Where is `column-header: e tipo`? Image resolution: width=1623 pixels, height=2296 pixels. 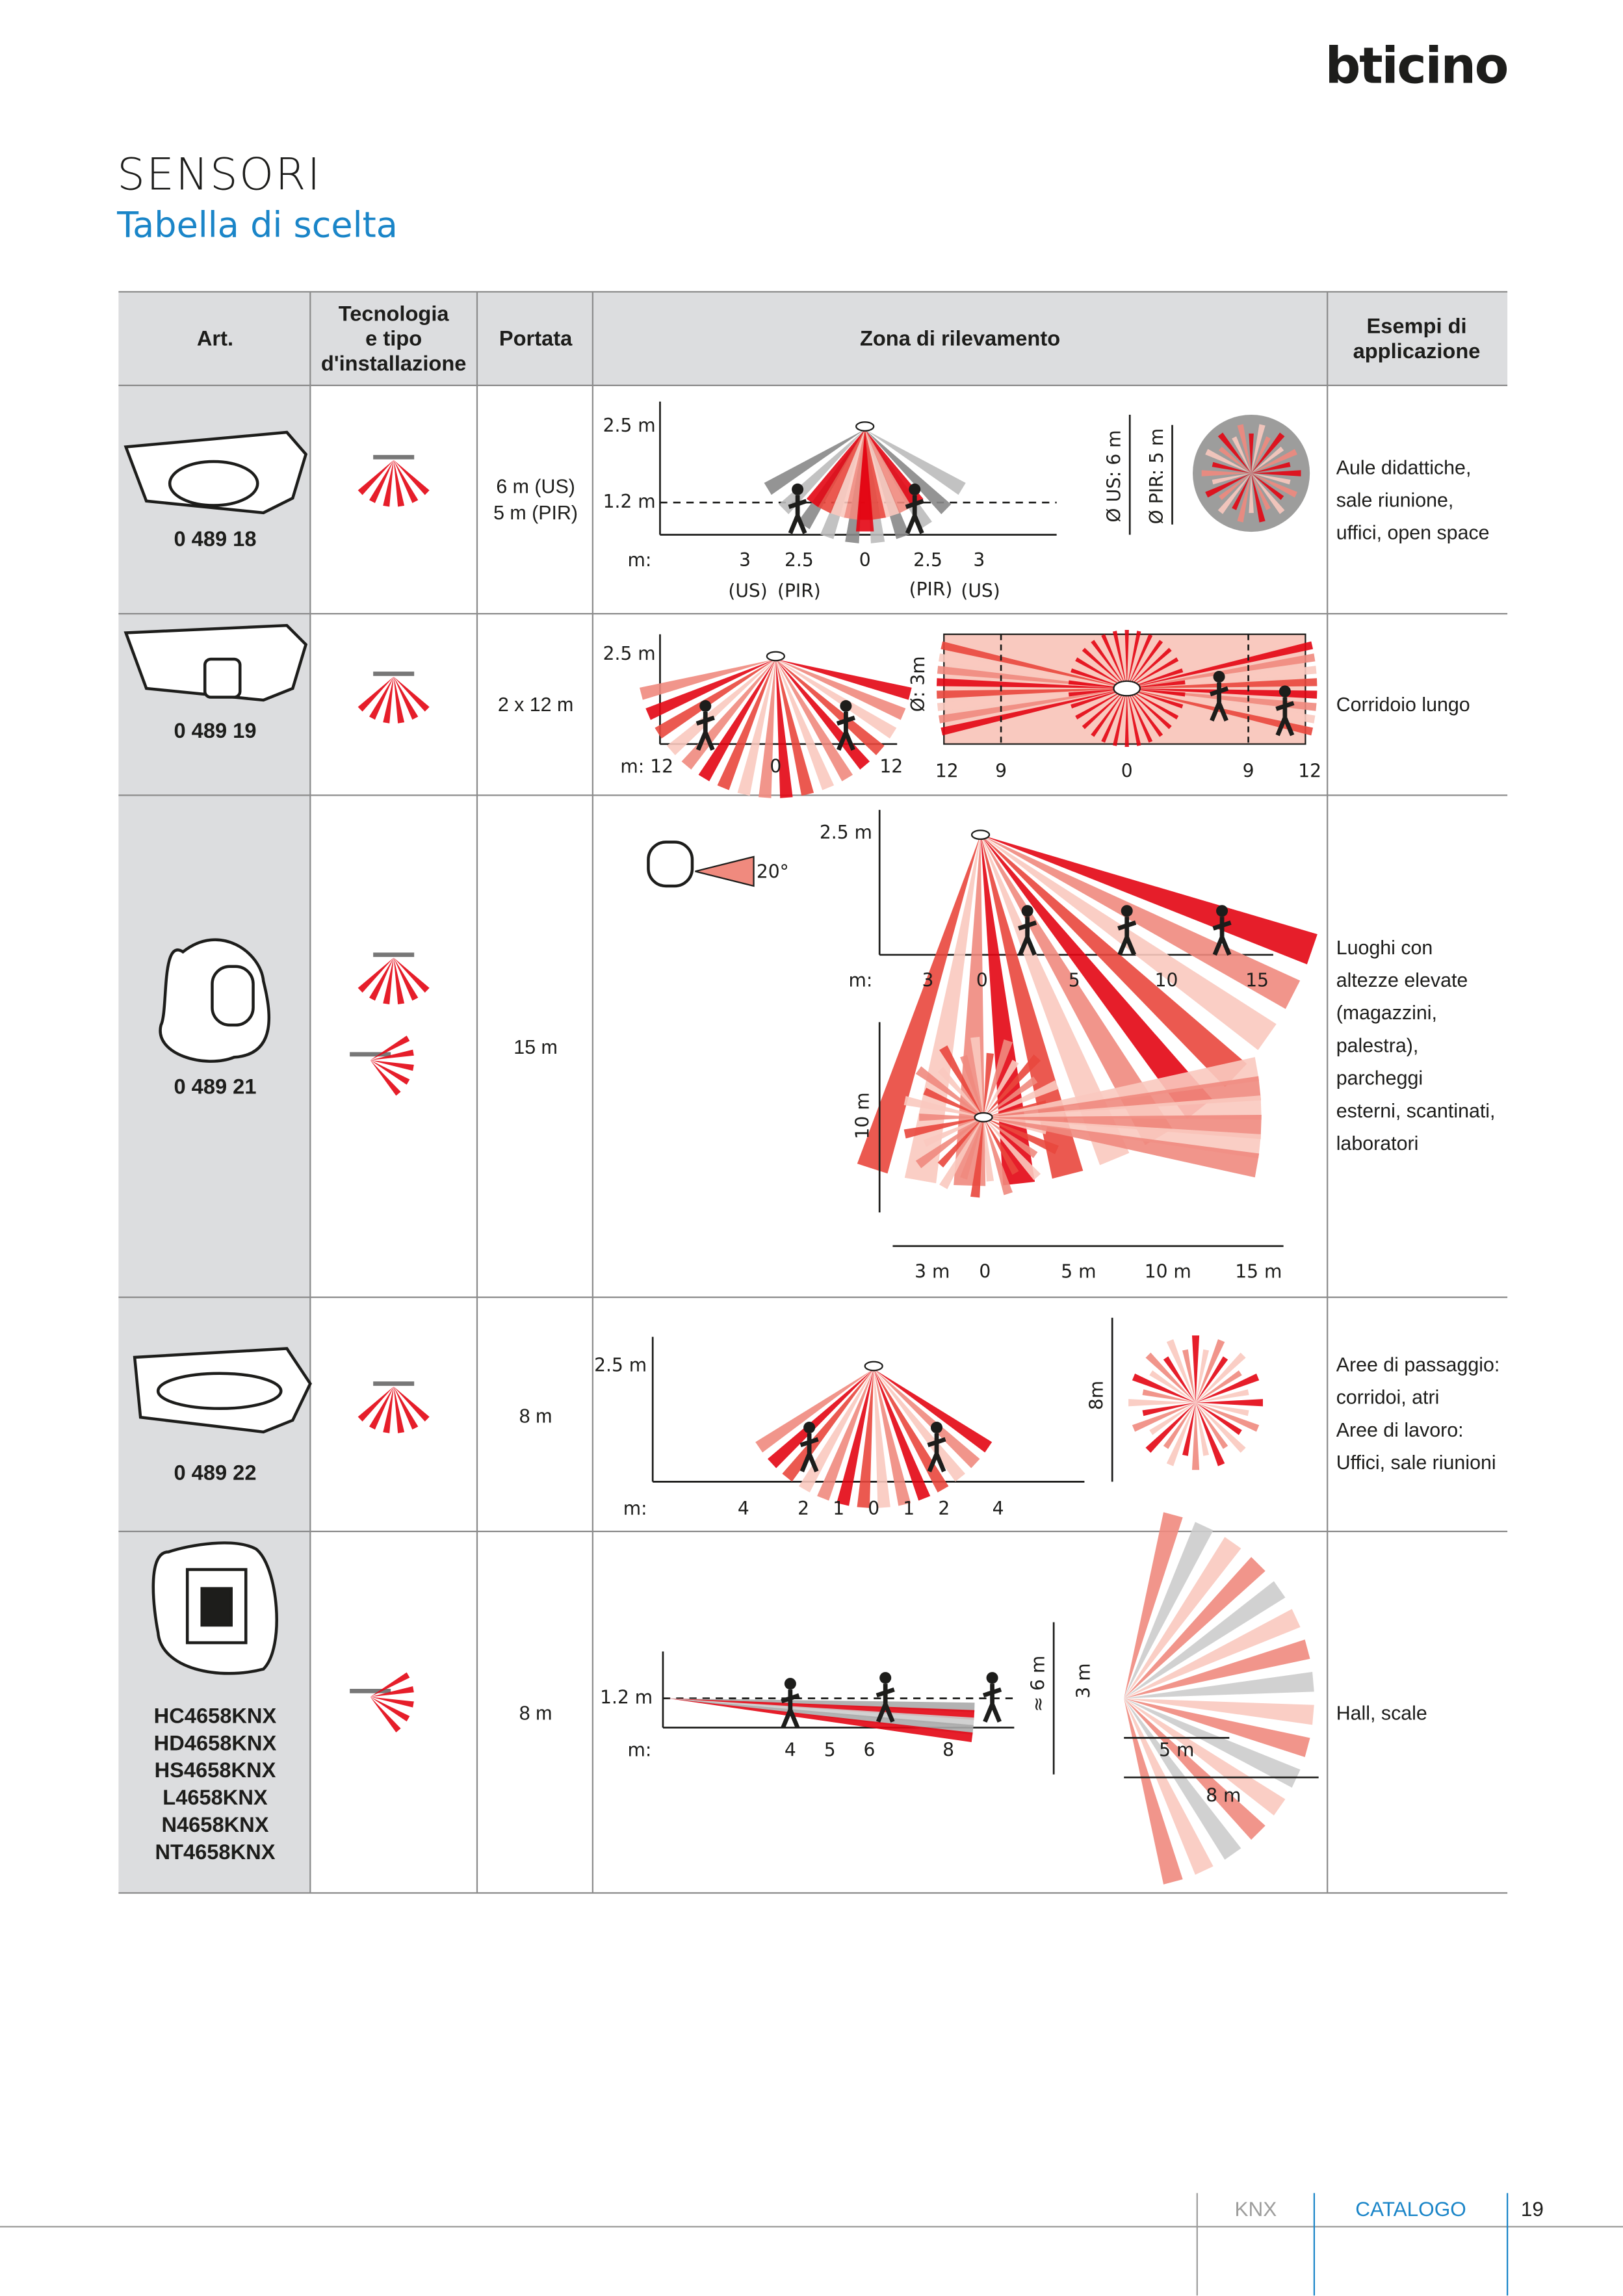 column-header: e tipo is located at coordinates (394, 338).